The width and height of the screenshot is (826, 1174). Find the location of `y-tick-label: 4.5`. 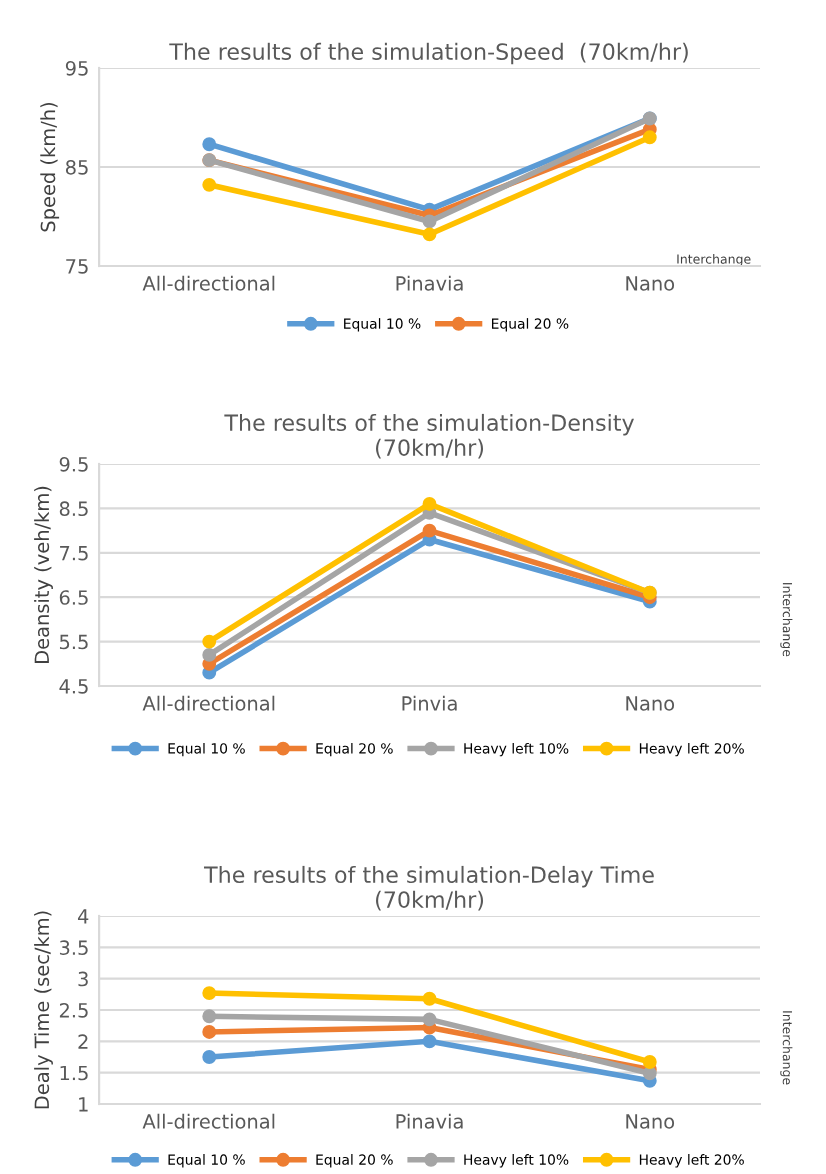

y-tick-label: 4.5 is located at coordinates (73, 686).